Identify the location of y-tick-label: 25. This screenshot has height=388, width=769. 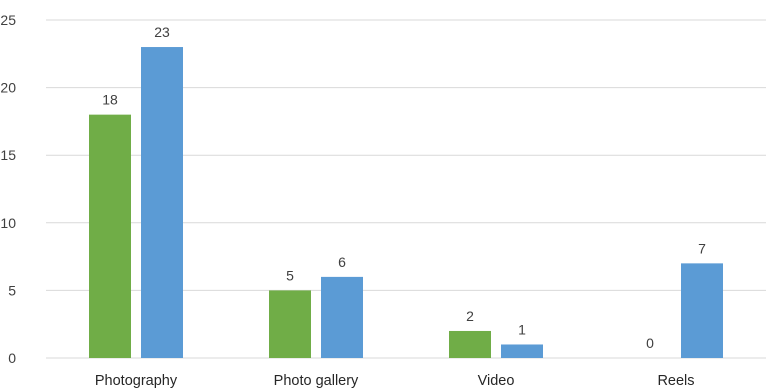
(8, 20).